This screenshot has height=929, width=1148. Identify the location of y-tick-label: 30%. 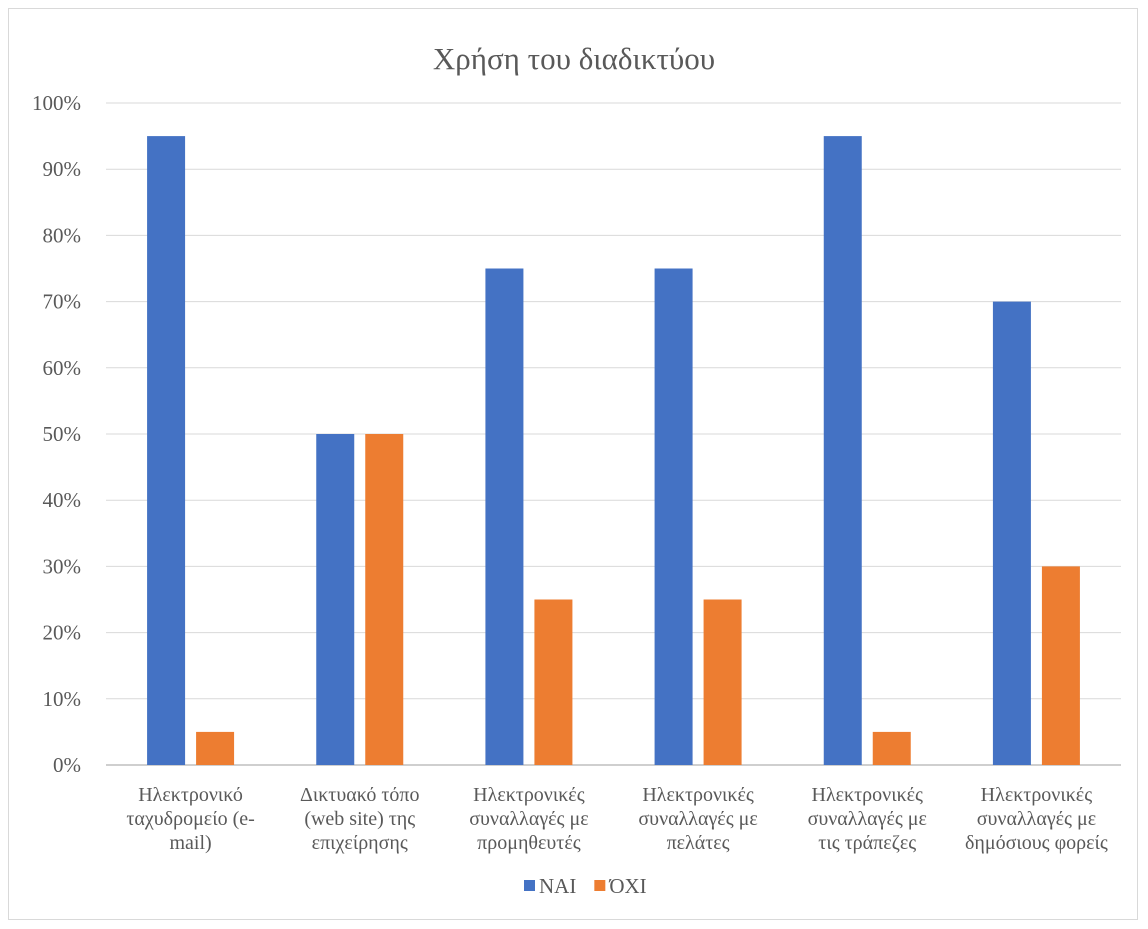
(62, 566).